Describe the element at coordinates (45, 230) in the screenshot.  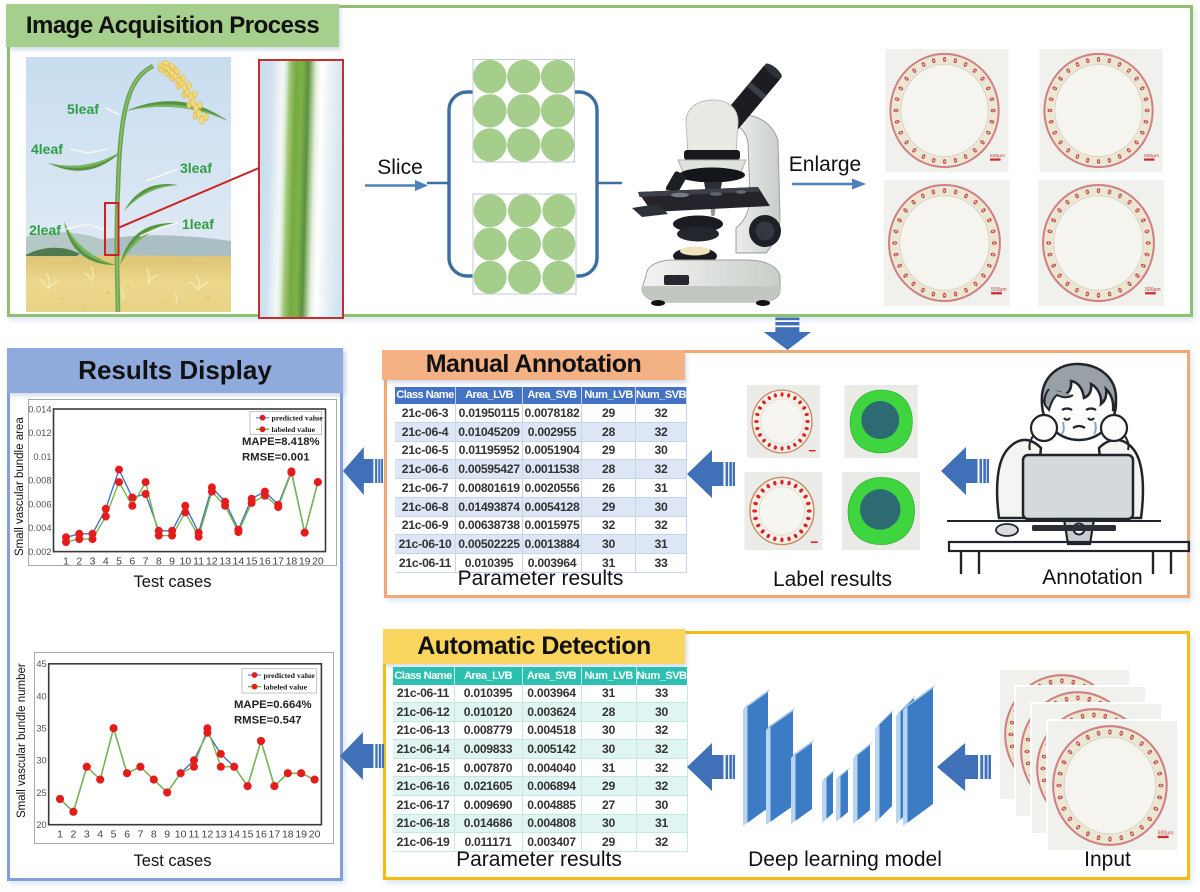
I see `svg-text: 2leaf` at that location.